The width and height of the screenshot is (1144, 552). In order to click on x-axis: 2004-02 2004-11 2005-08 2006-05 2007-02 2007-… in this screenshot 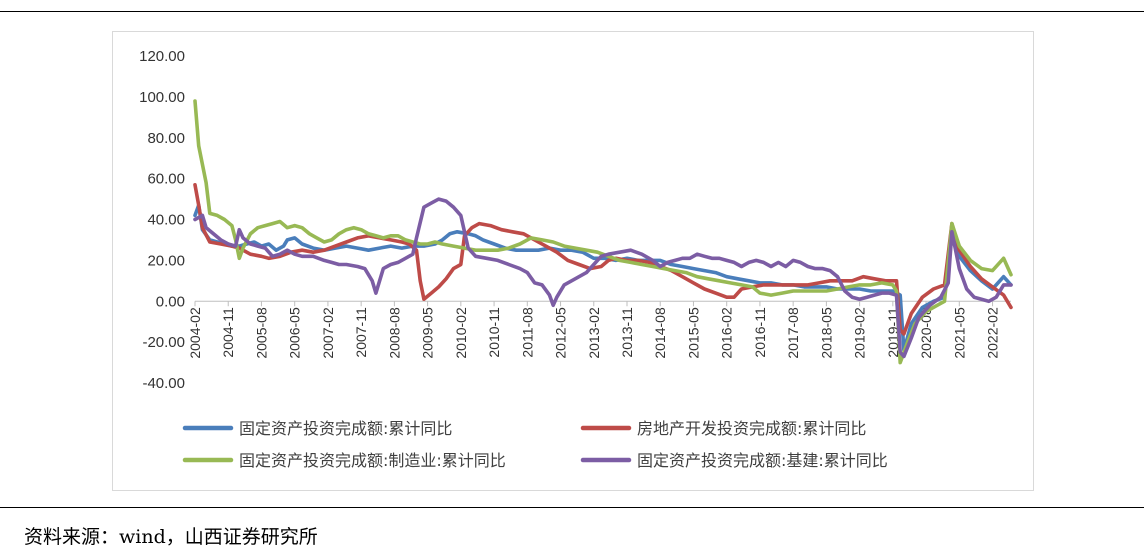, I will do `click(599, 329)`.